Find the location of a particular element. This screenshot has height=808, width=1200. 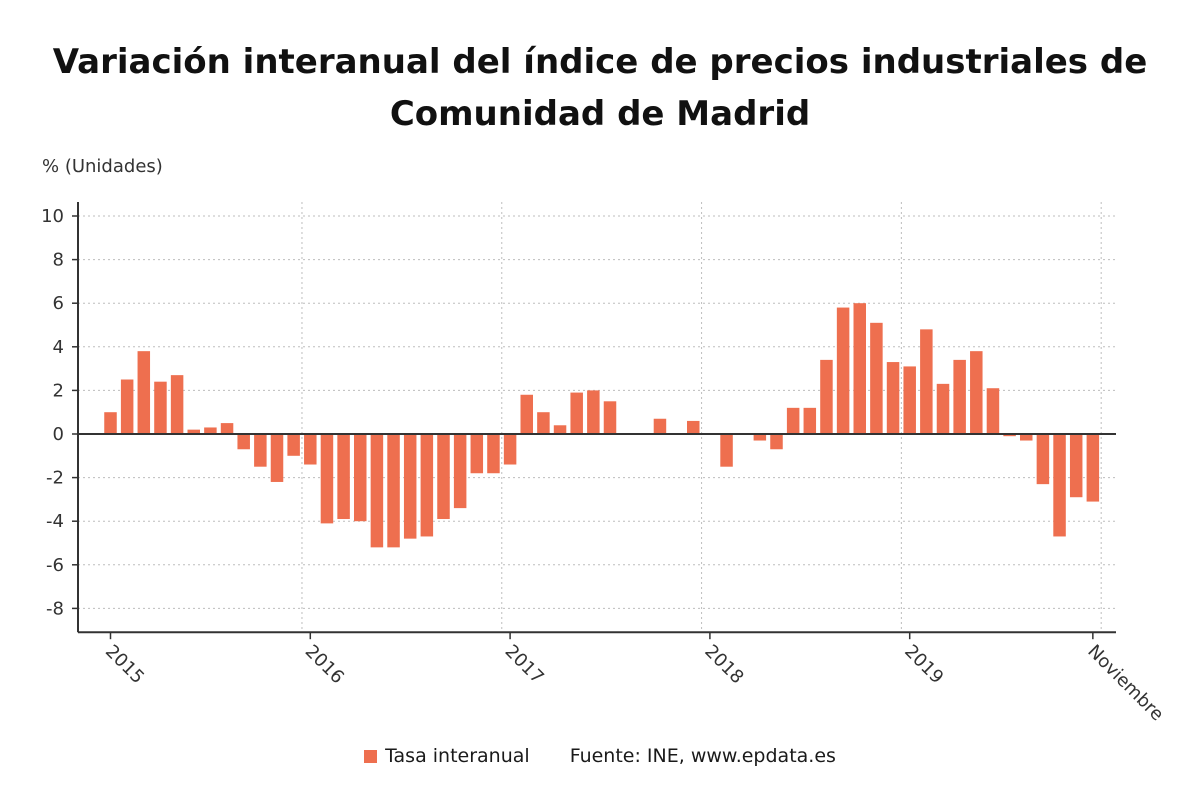

legend-swatch is located at coordinates (371, 756).